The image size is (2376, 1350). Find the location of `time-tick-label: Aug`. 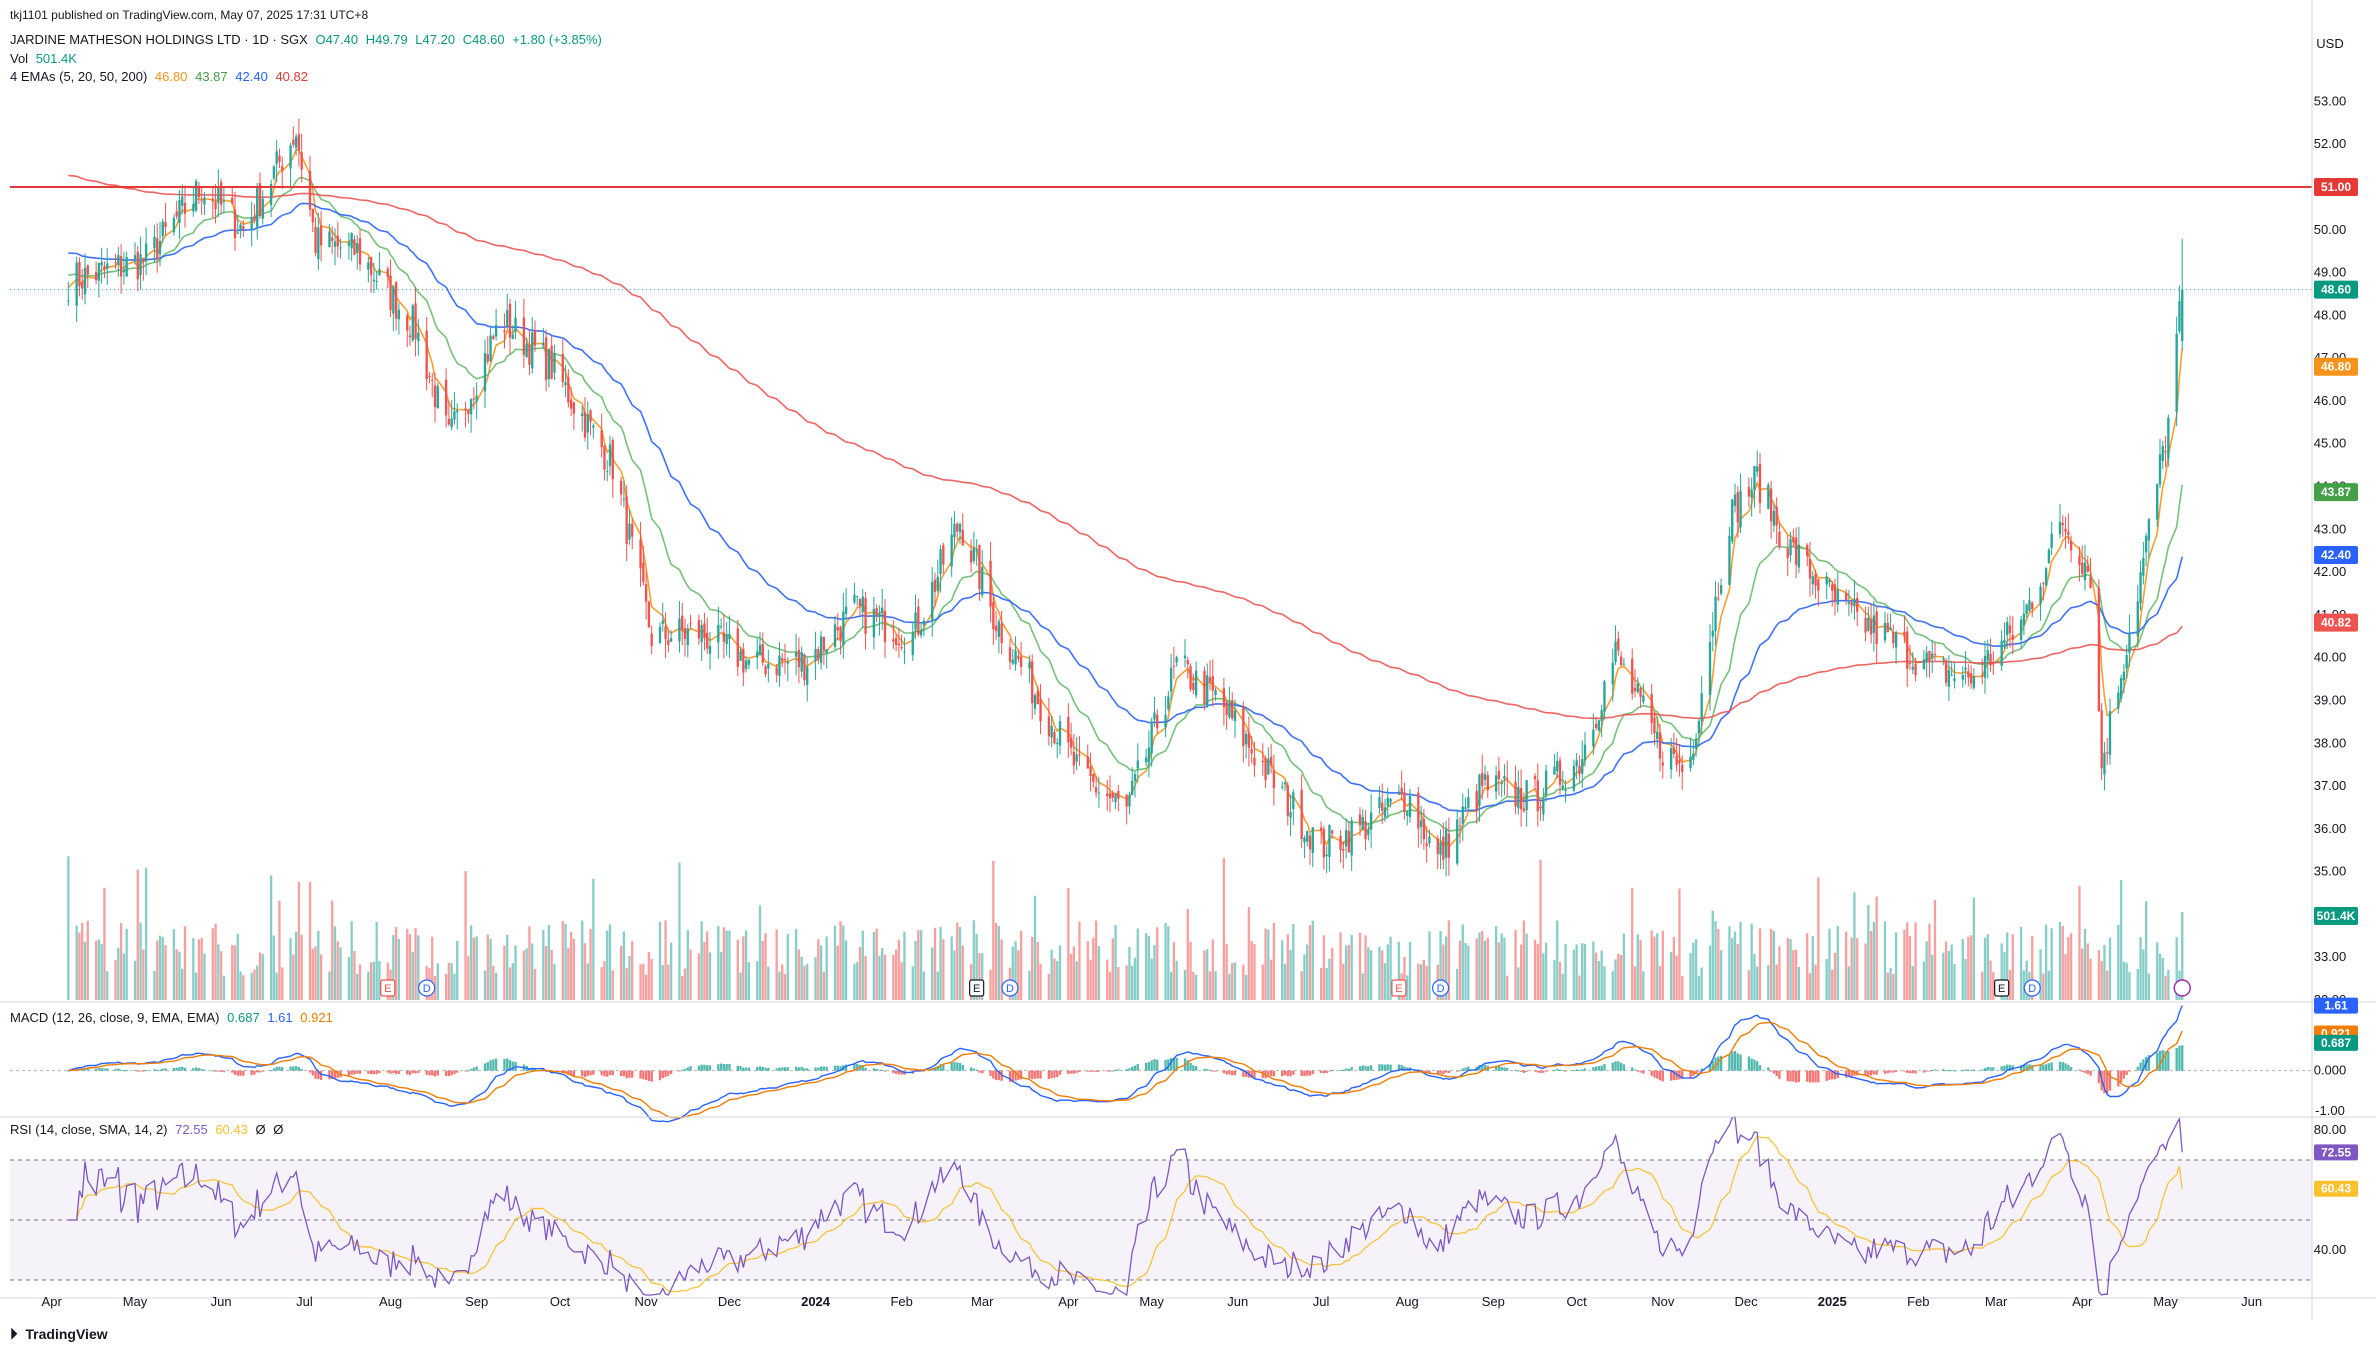

time-tick-label: Aug is located at coordinates (1407, 1301).